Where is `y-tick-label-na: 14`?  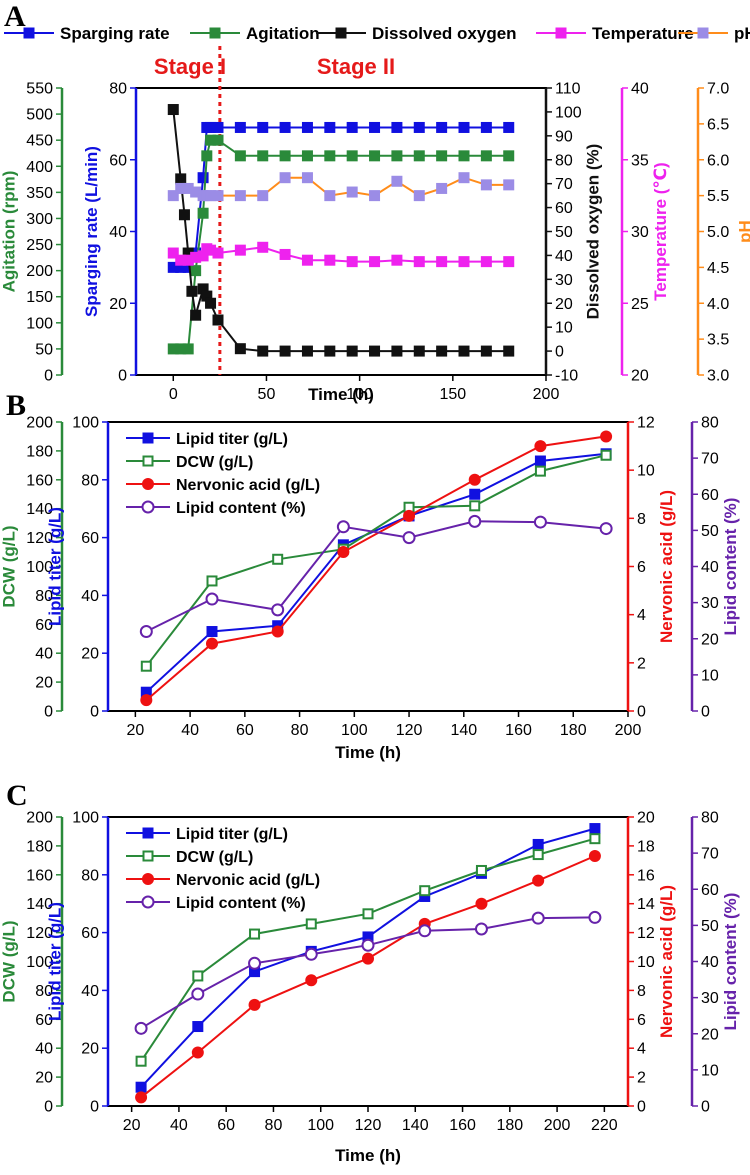 y-tick-label-na: 14 is located at coordinates (646, 904).